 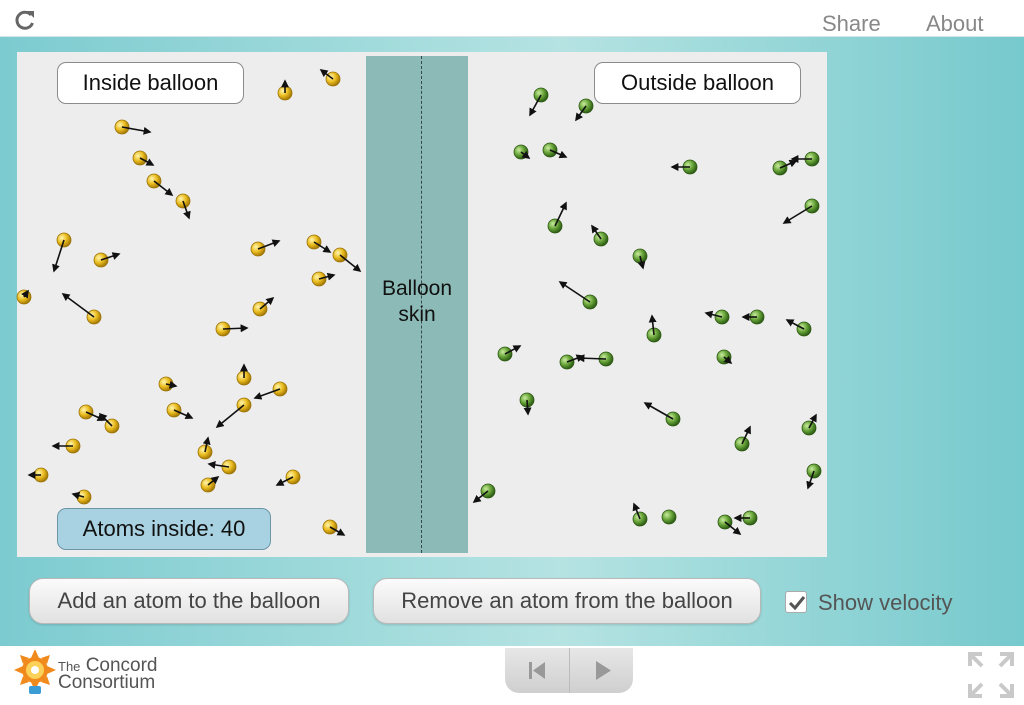 What do you see at coordinates (121, 665) in the screenshot?
I see `logo-concord: Concord` at bounding box center [121, 665].